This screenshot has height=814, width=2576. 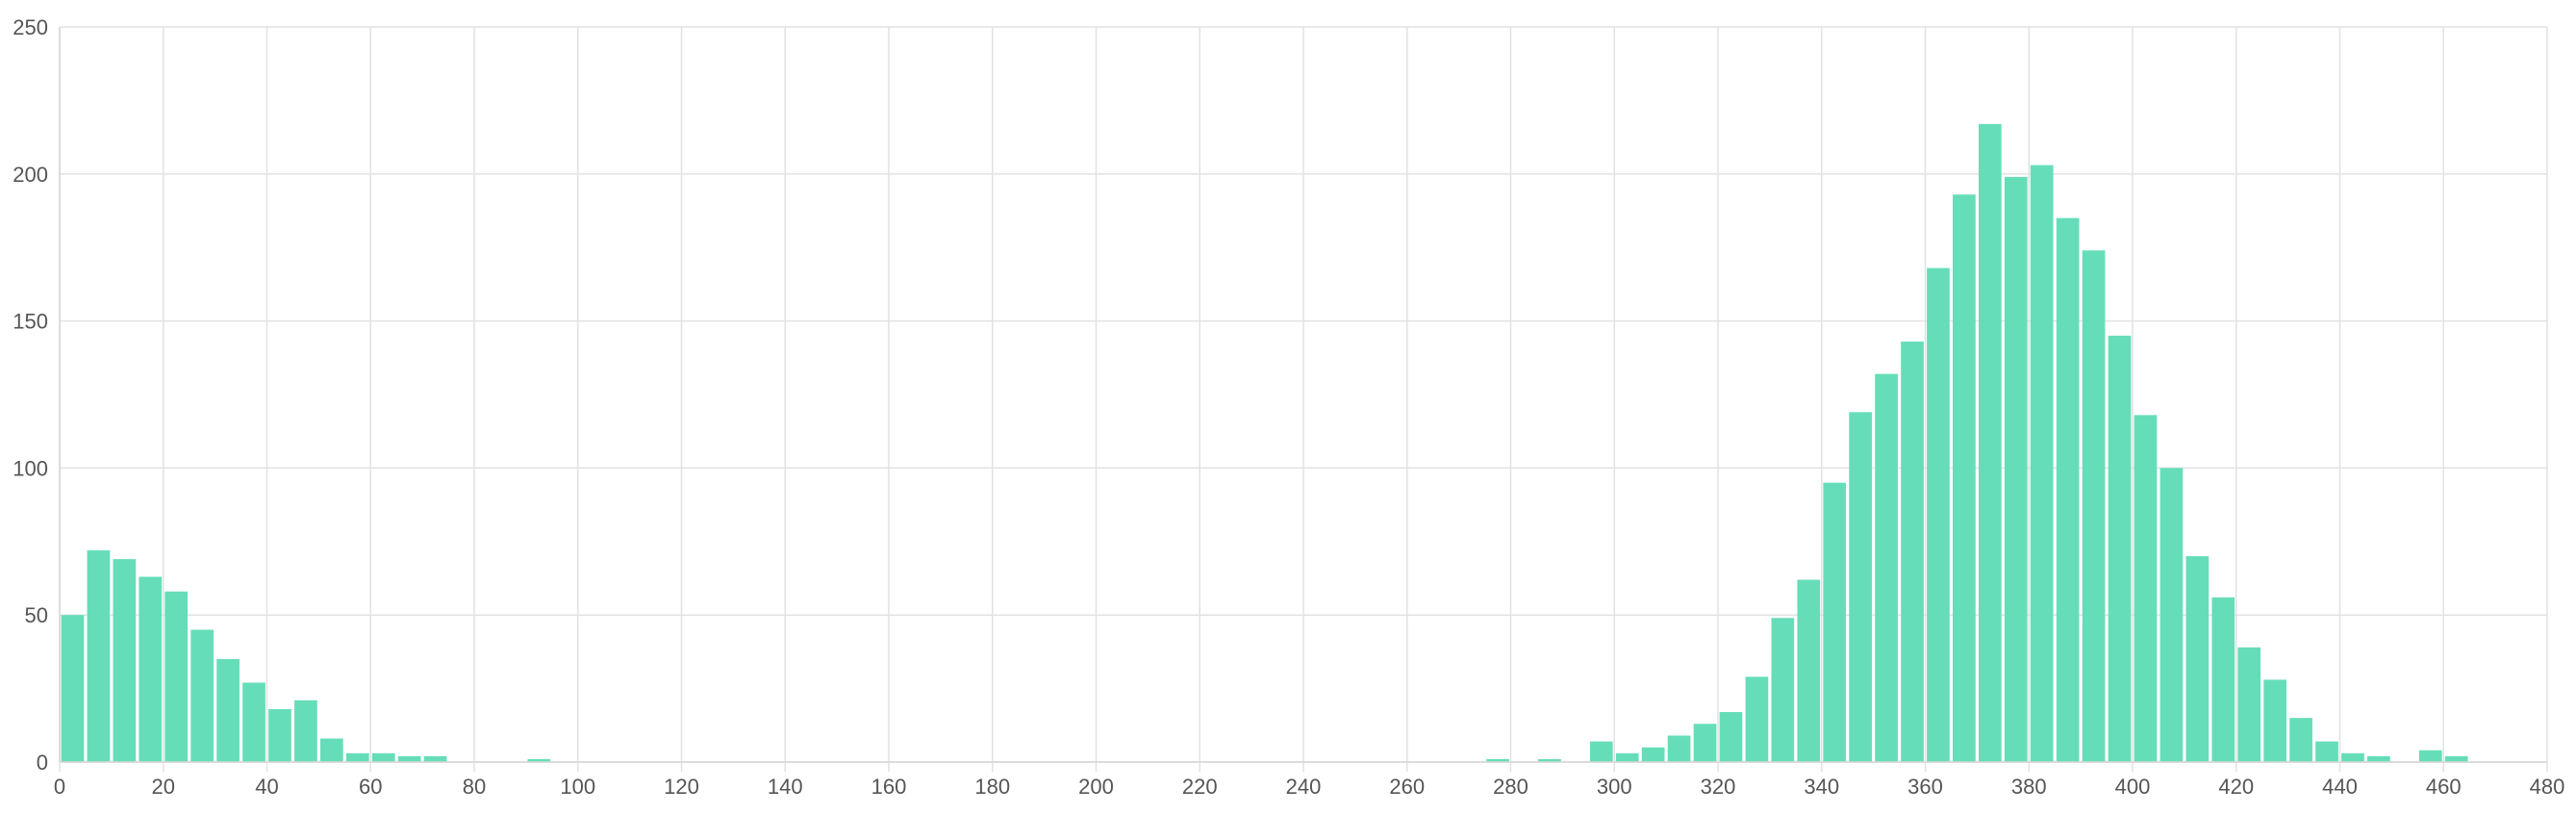 What do you see at coordinates (1925, 787) in the screenshot?
I see `x-tick-label: 360` at bounding box center [1925, 787].